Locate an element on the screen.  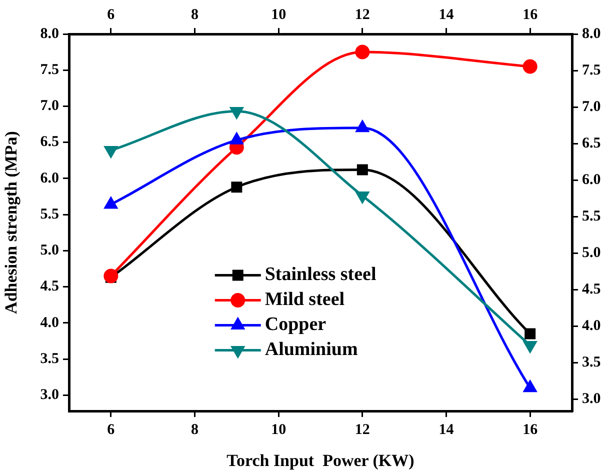
y-tick-label: 7.0 is located at coordinates (49, 106).